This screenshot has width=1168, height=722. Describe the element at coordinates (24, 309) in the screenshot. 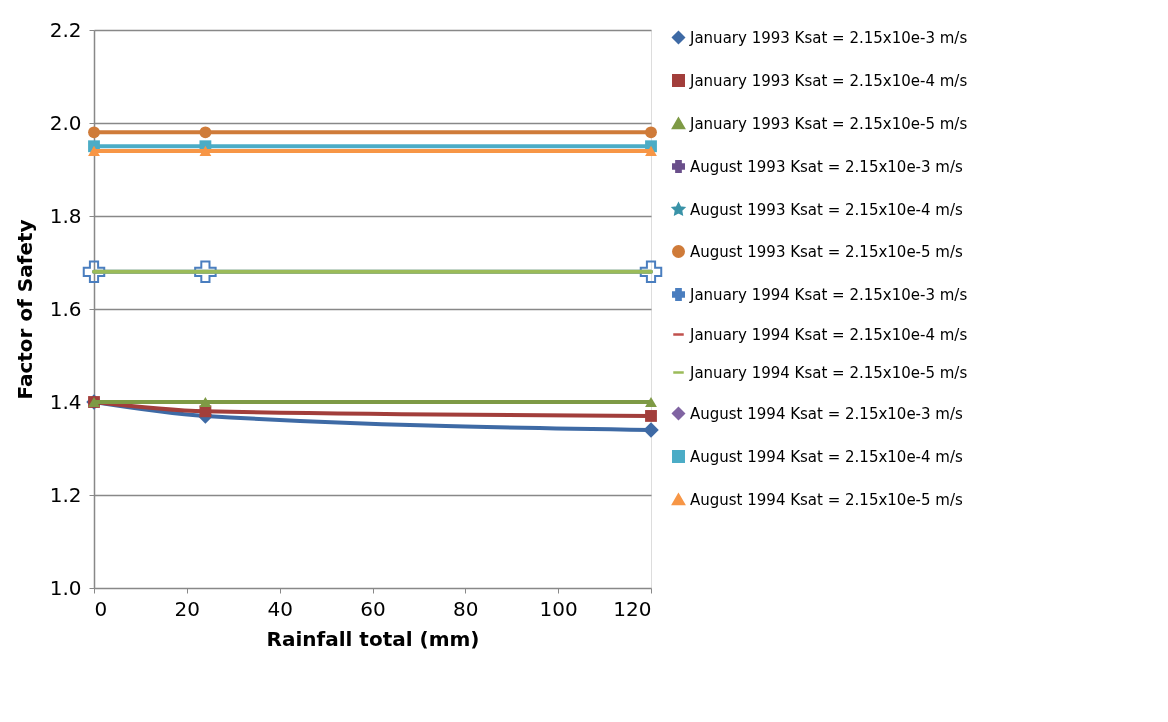

I see `y-axis-title: Factor of Safety` at that location.